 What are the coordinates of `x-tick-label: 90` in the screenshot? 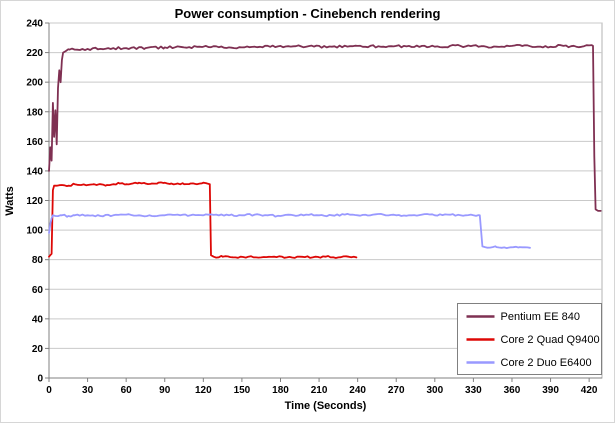 It's located at (165, 390).